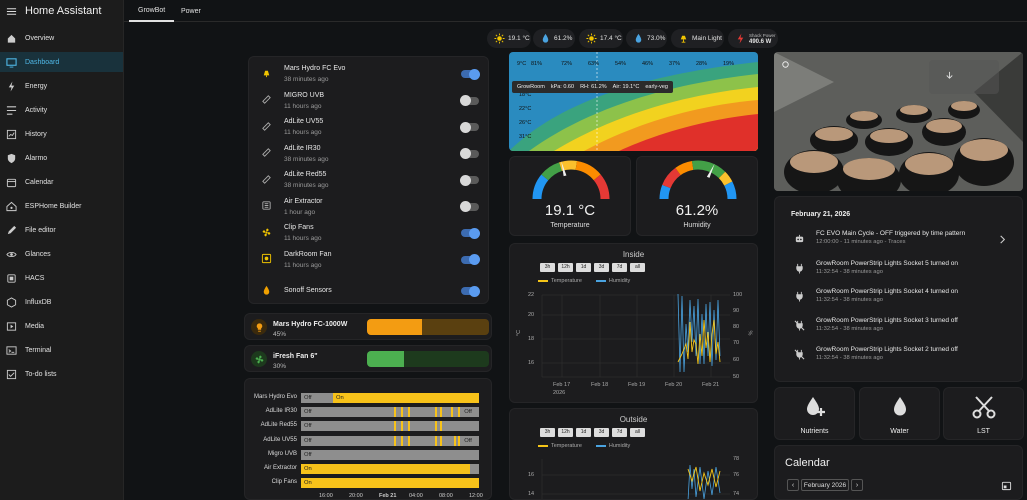 The width and height of the screenshot is (1027, 500). Describe the element at coordinates (11, 11) in the screenshot. I see `menu-icon` at that location.